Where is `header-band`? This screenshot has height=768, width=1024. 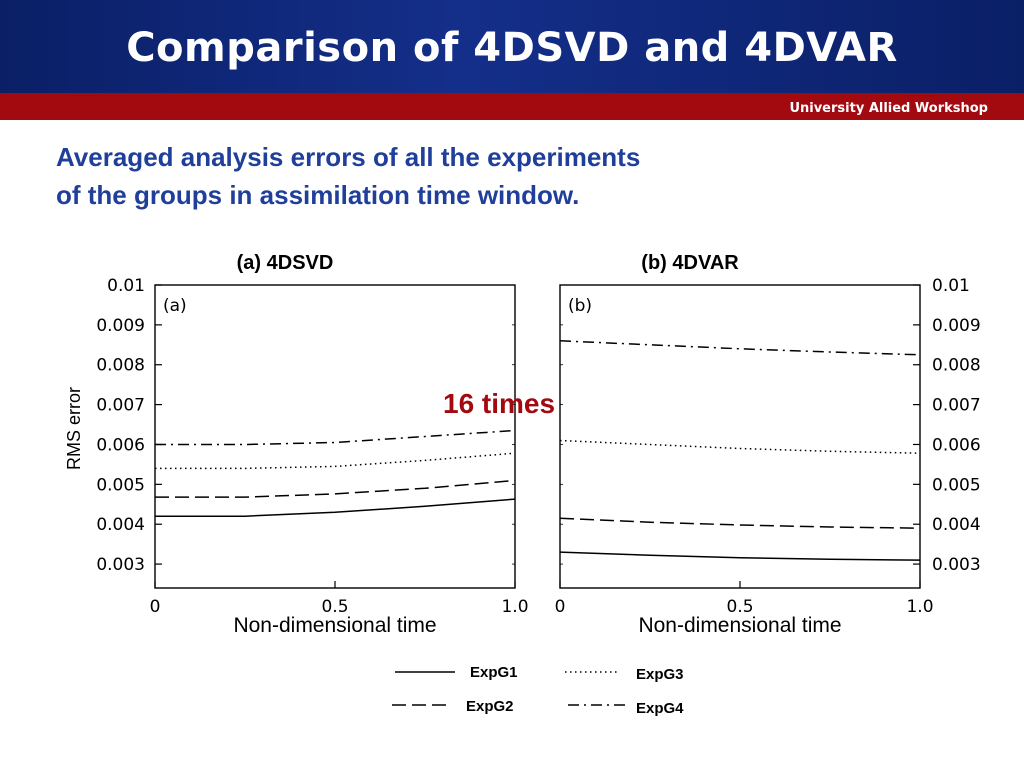 header-band is located at coordinates (512, 46).